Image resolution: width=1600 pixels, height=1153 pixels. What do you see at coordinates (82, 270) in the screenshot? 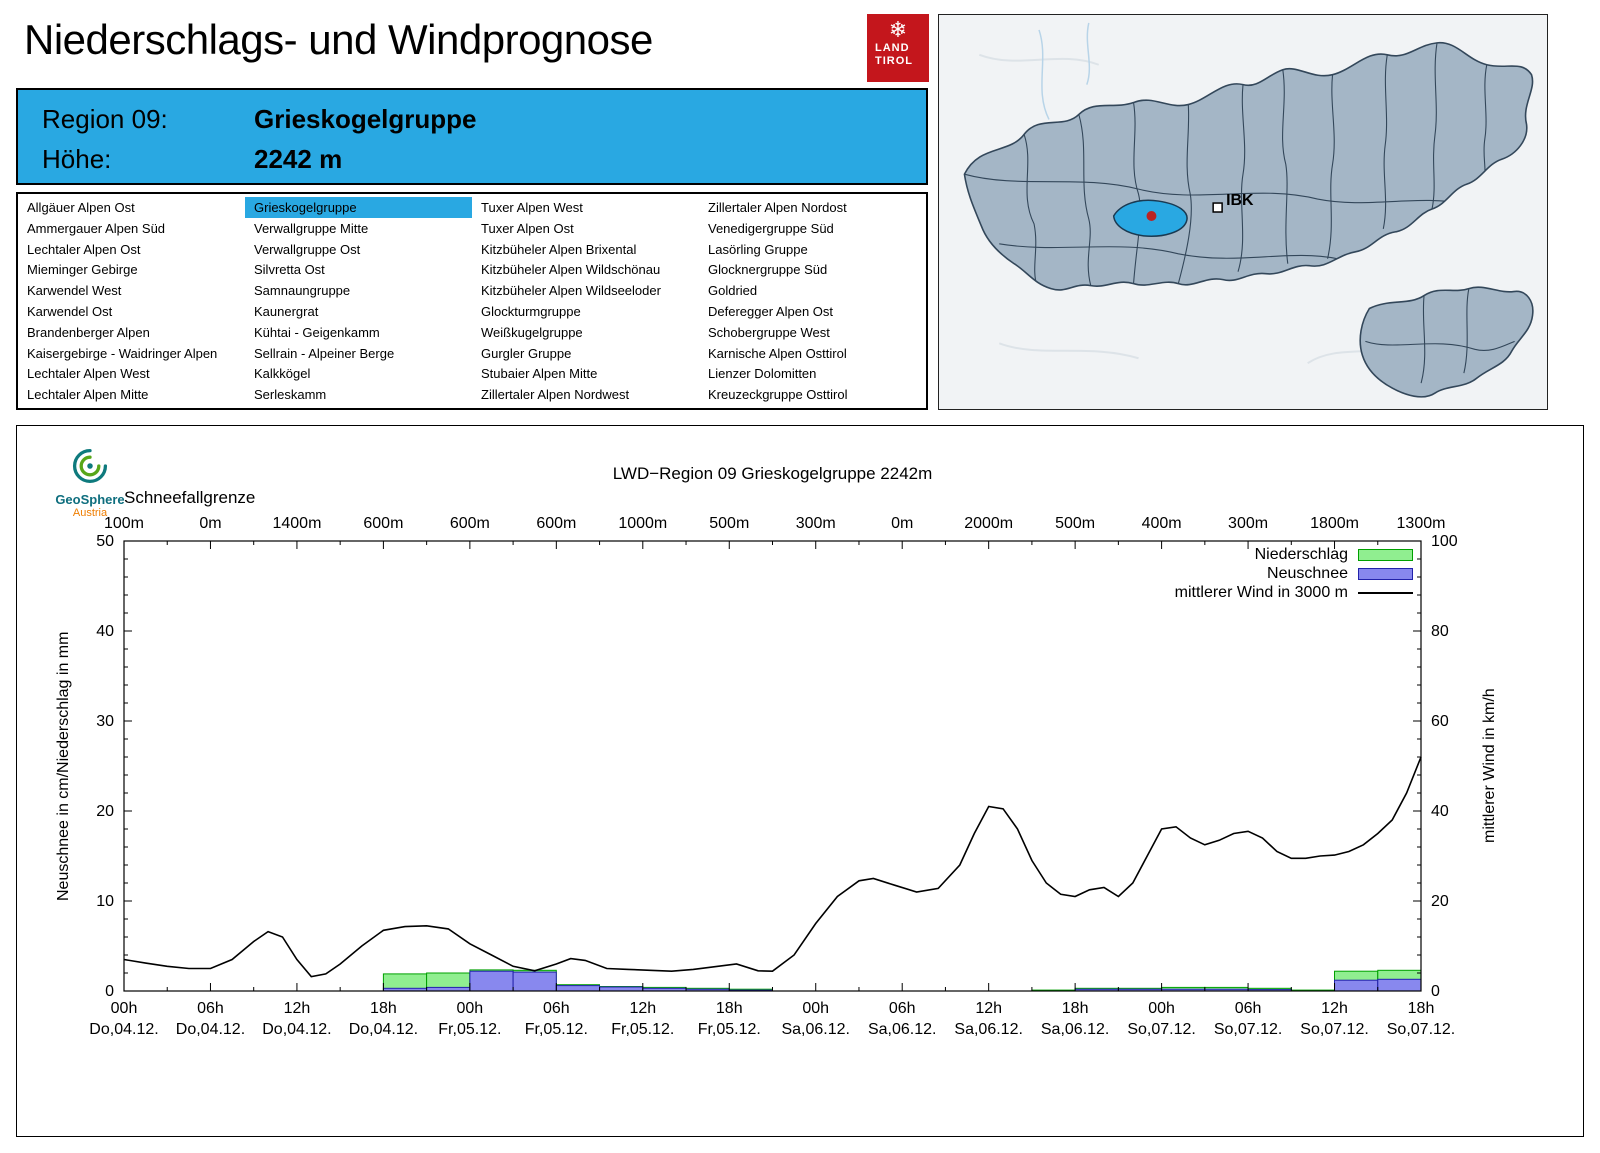
I see `region-item: Mieminger Gebirge` at bounding box center [82, 270].